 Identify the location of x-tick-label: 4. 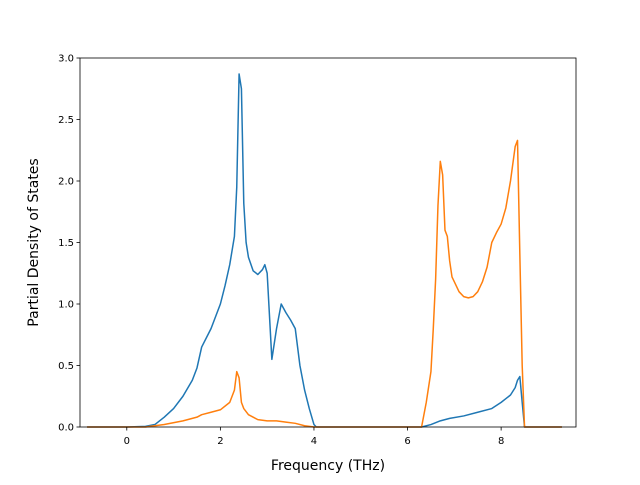
(314, 441).